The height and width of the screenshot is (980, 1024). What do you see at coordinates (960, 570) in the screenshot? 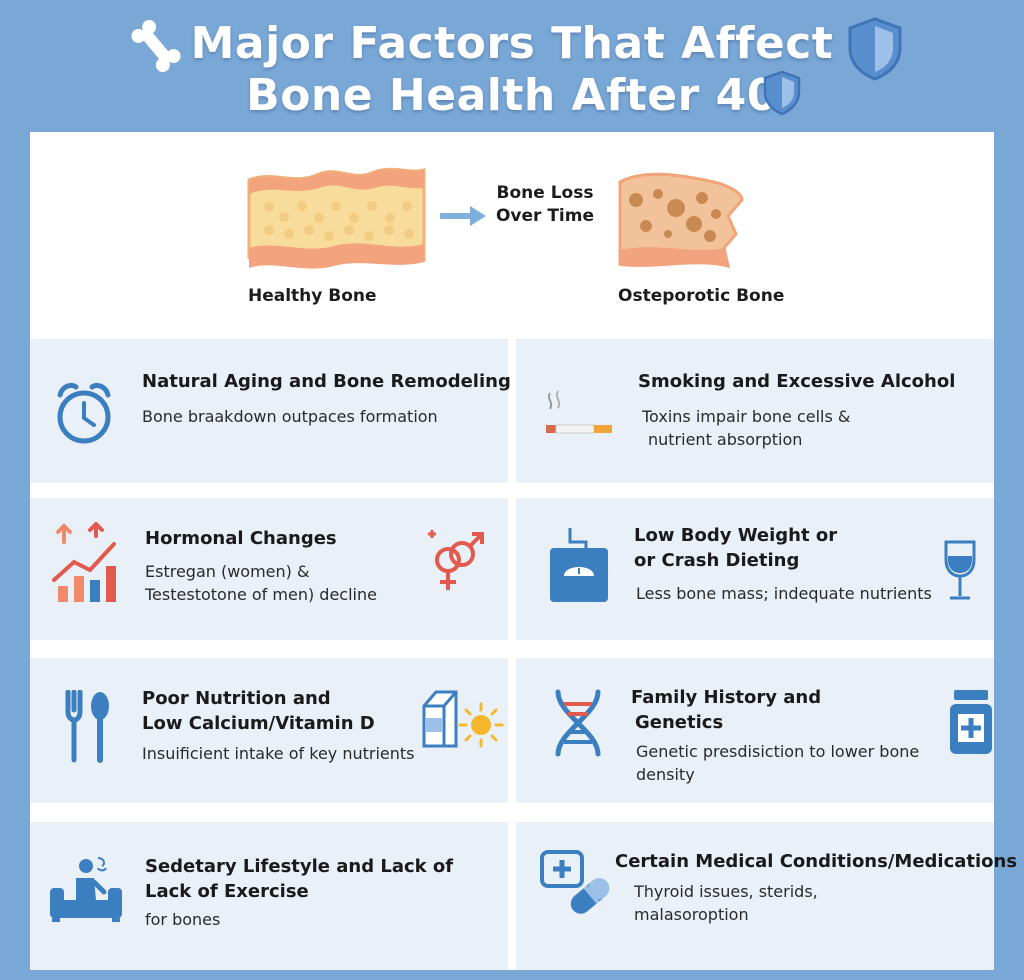
I see `wine-glass-icon` at bounding box center [960, 570].